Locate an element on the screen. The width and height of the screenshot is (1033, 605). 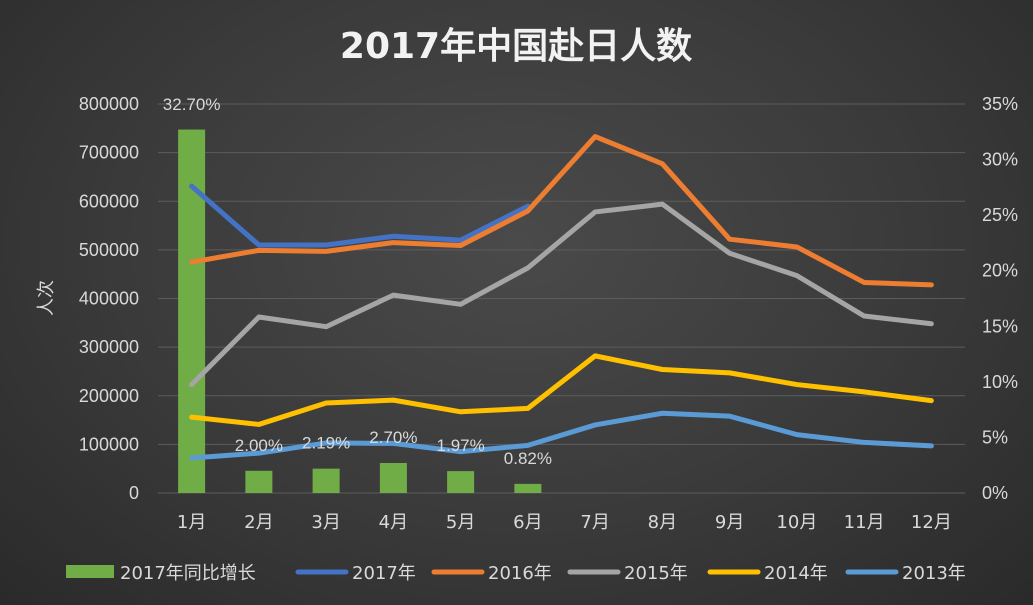
x-tick-label: 10月 is located at coordinates (796, 522).